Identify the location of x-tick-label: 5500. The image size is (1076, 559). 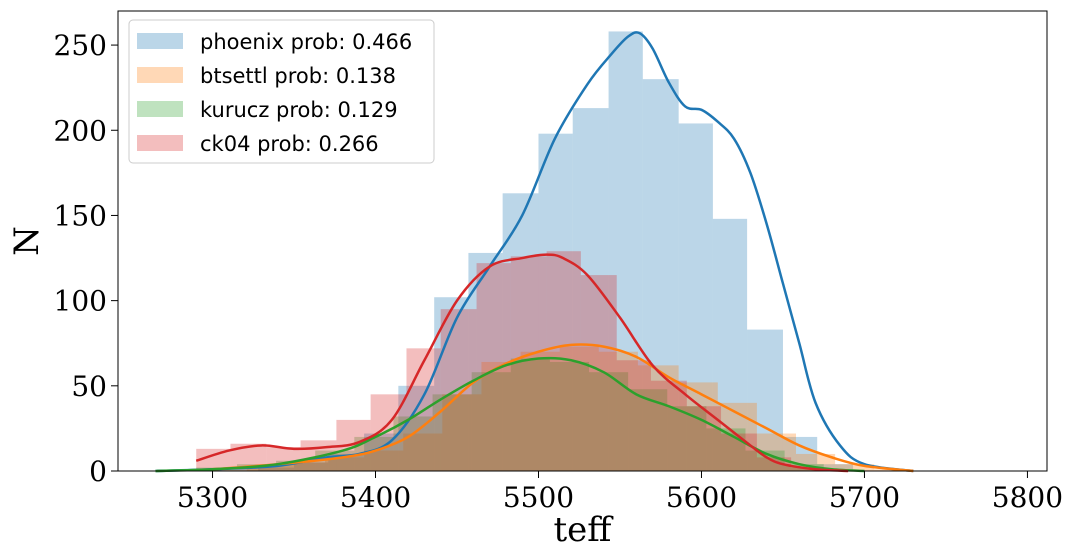
(538, 497).